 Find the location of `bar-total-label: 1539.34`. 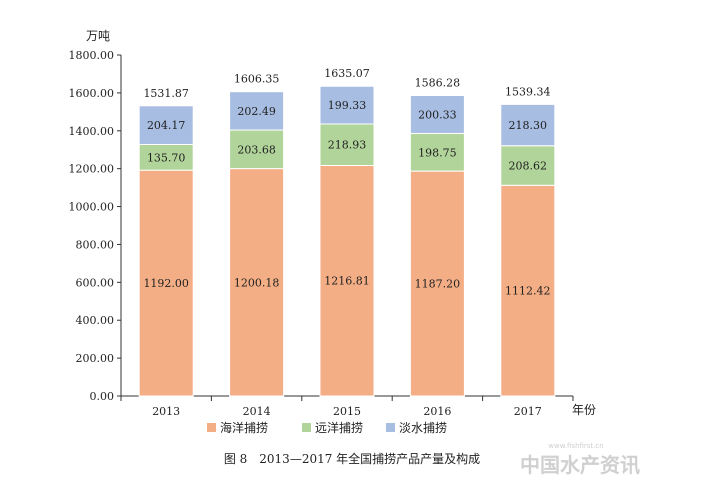

bar-total-label: 1539.34 is located at coordinates (528, 91).